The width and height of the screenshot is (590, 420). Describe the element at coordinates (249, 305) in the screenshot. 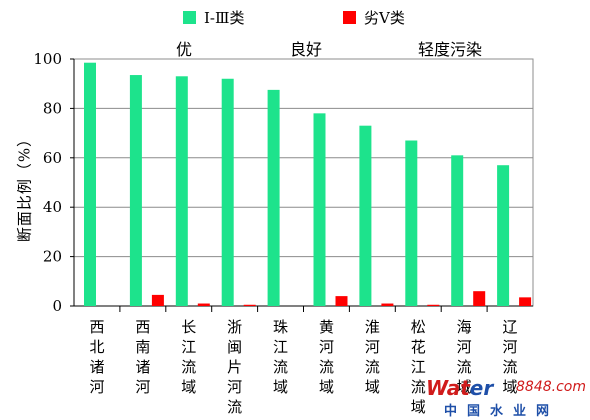

I see `bar-劣V类-浙闽片河流` at that location.